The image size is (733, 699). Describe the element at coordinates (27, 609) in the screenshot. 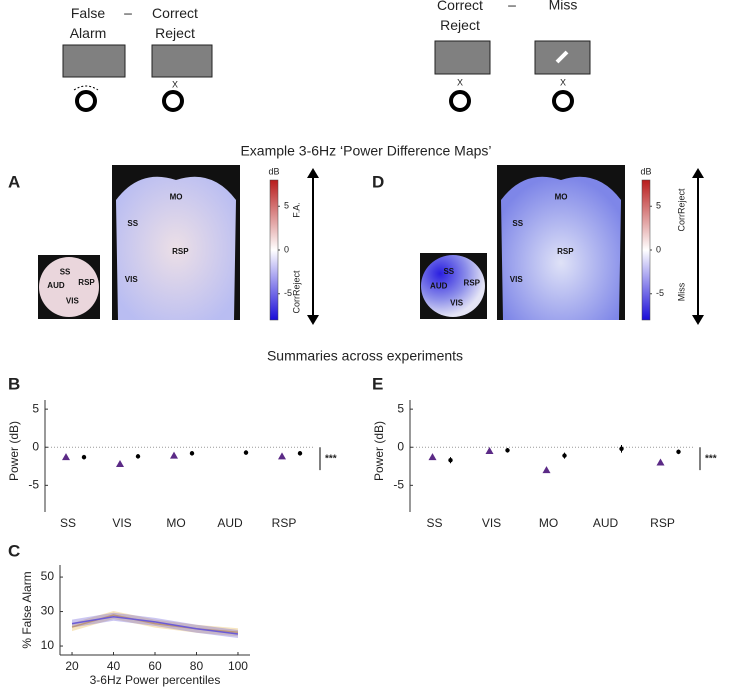

I see `y-axis-label: % False Alarm` at that location.